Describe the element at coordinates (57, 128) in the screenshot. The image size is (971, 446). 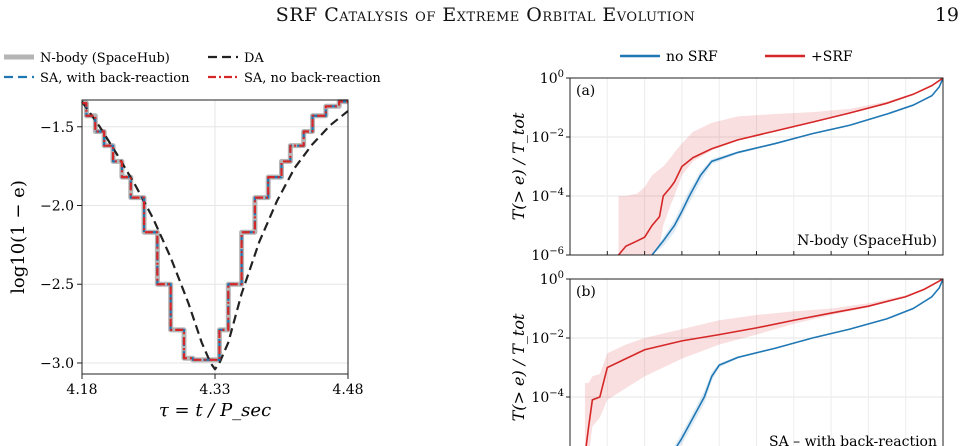
I see `y-tick-label: −1.5` at that location.